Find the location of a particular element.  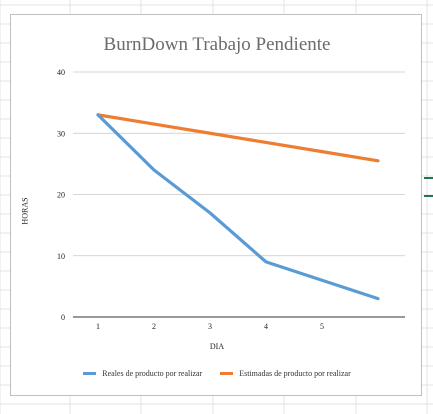

legend-item-estimadas: Estimadas de producto por realizar is located at coordinates (285, 373).